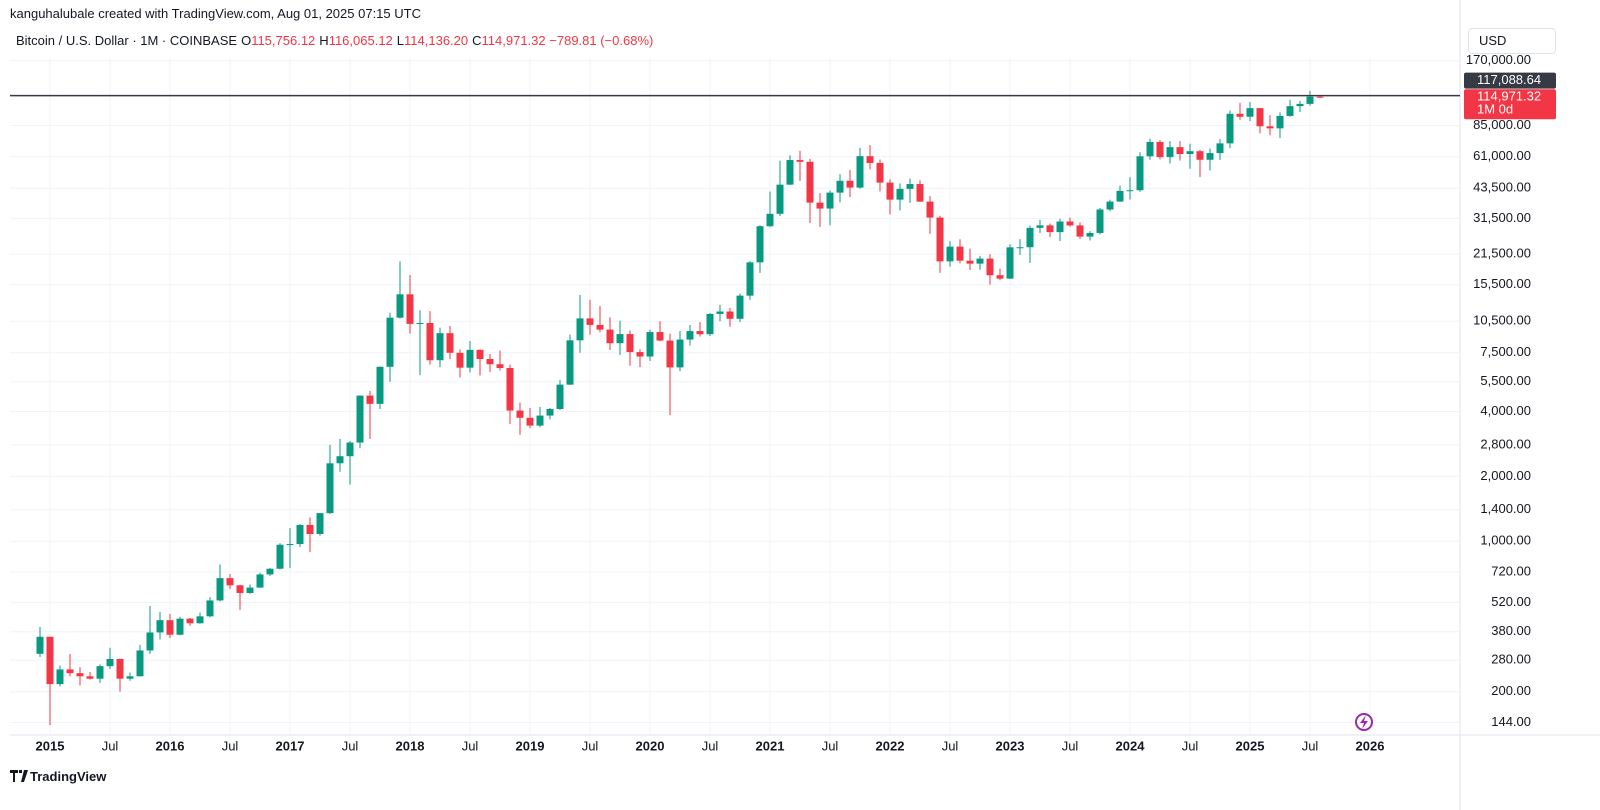 The height and width of the screenshot is (810, 1600). What do you see at coordinates (1250, 745) in the screenshot?
I see `x-tick-label: 2025` at bounding box center [1250, 745].